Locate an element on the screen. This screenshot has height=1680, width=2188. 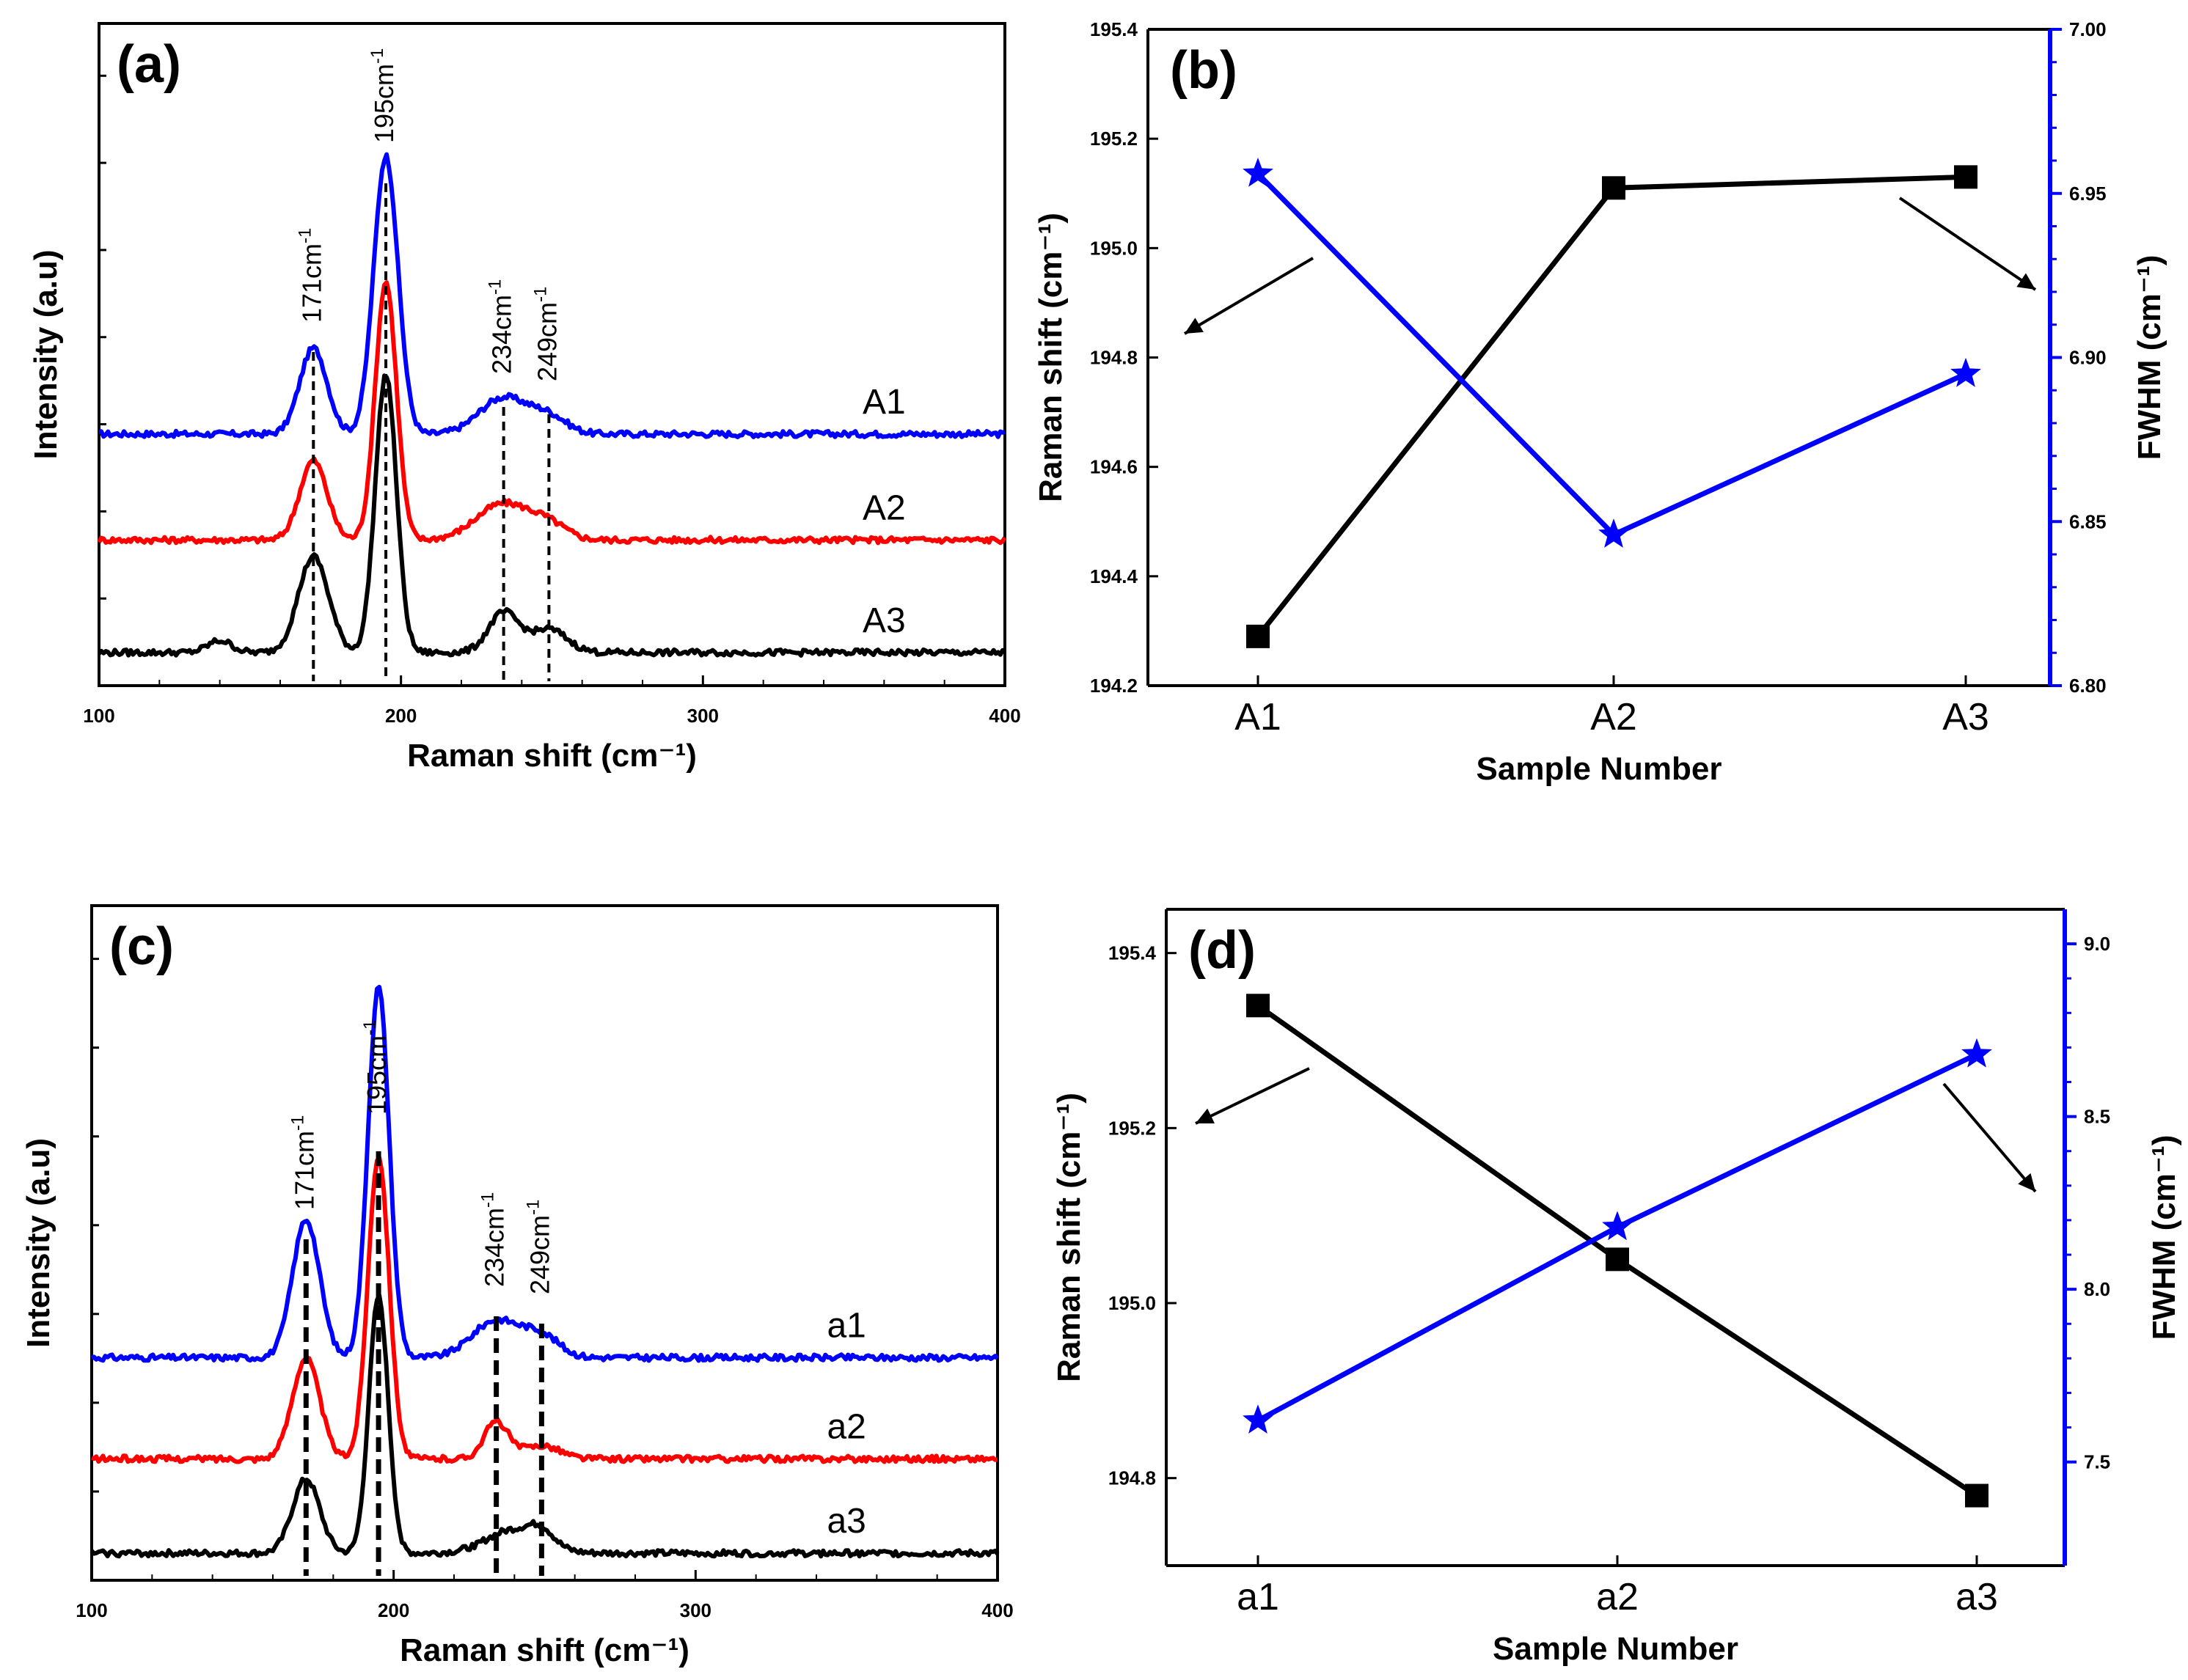
series-label-a1: a1 is located at coordinates (847, 1326).